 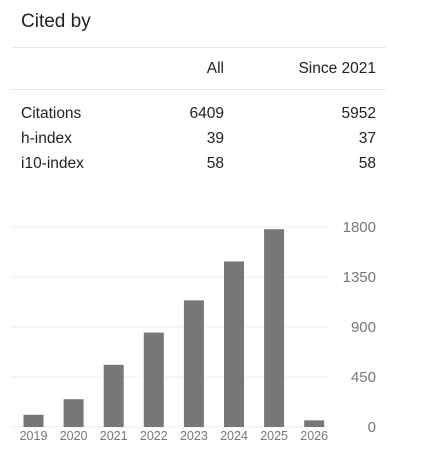 I want to click on column-header-all: All, so click(x=215, y=68).